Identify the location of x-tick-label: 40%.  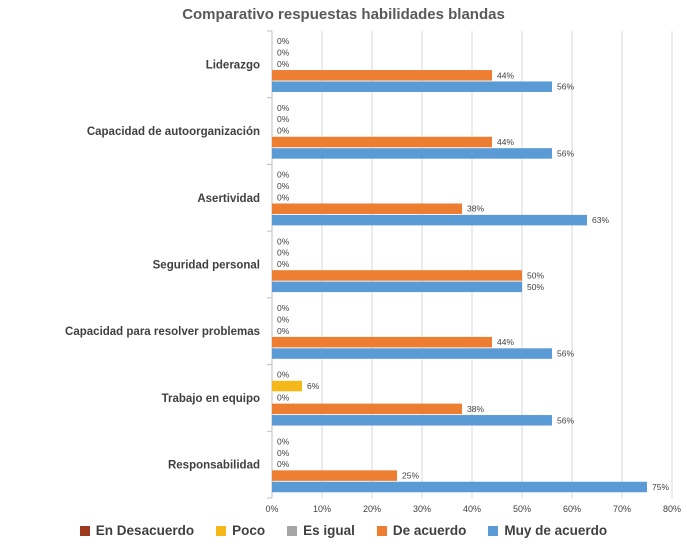
(472, 509).